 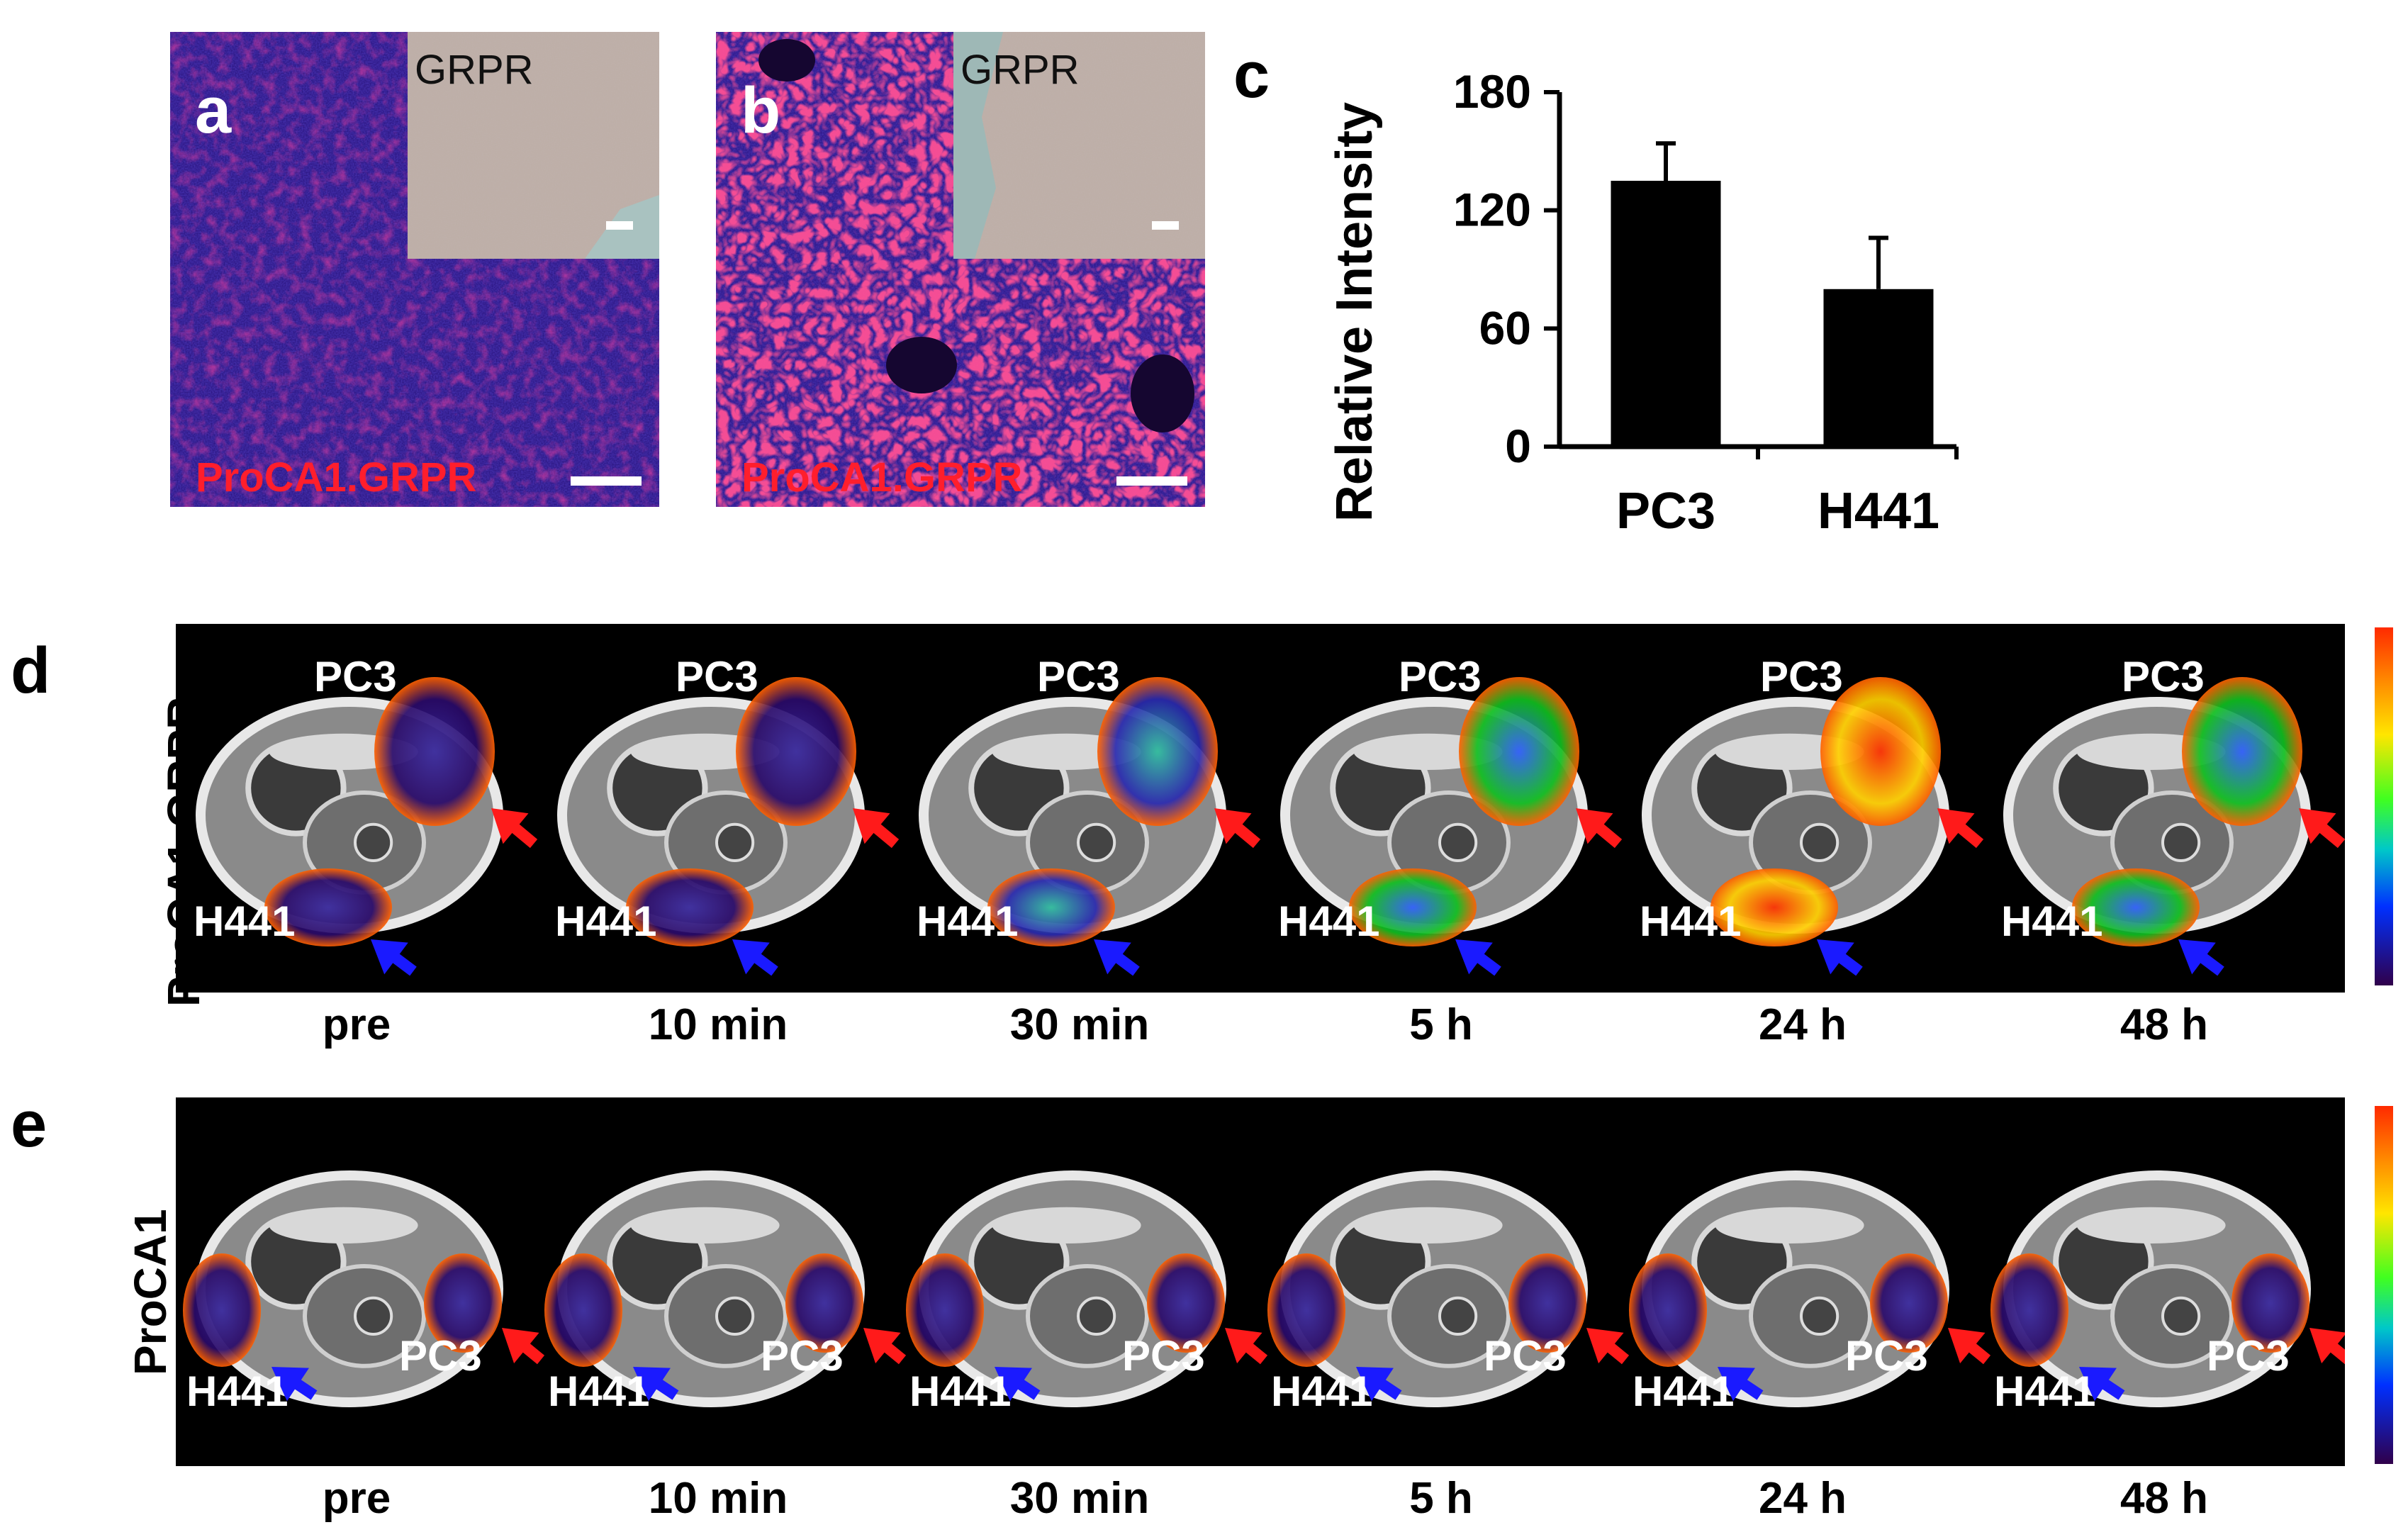 What do you see at coordinates (882, 477) in the screenshot?
I see `stain-label-b: ProCA1.GRPR` at bounding box center [882, 477].